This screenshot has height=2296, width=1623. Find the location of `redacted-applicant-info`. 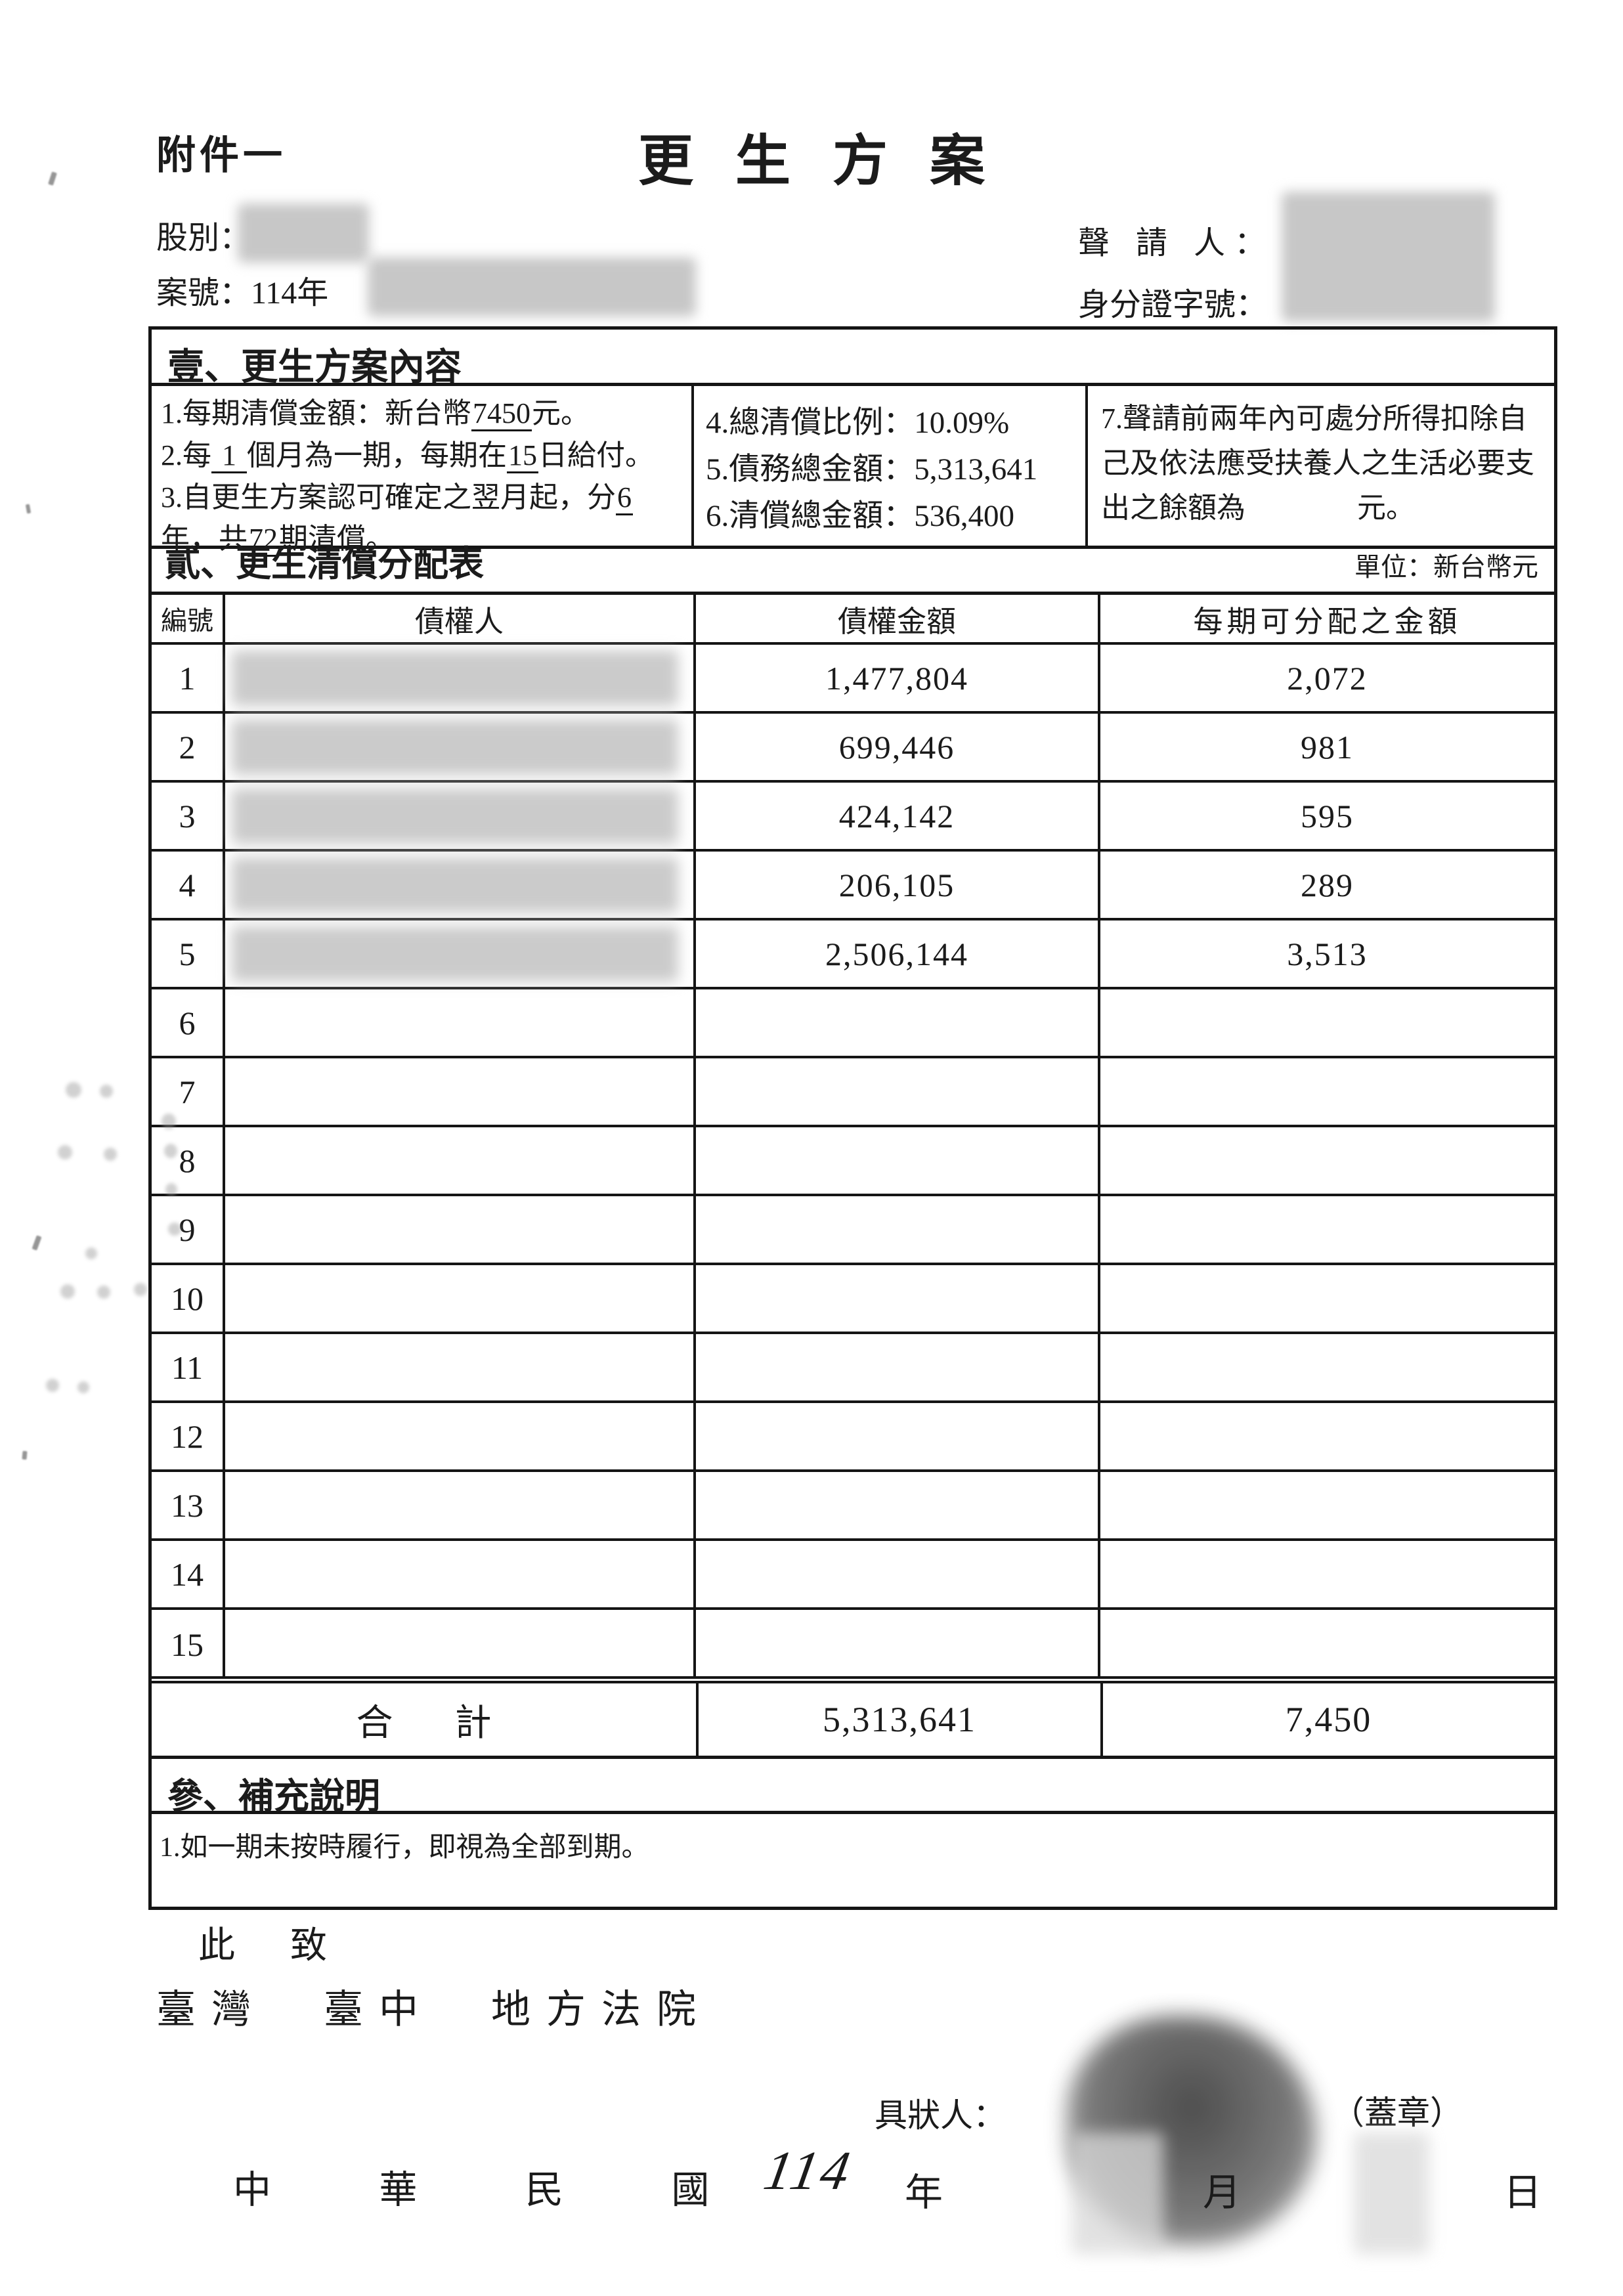

redacted-applicant-info is located at coordinates (1388, 257).